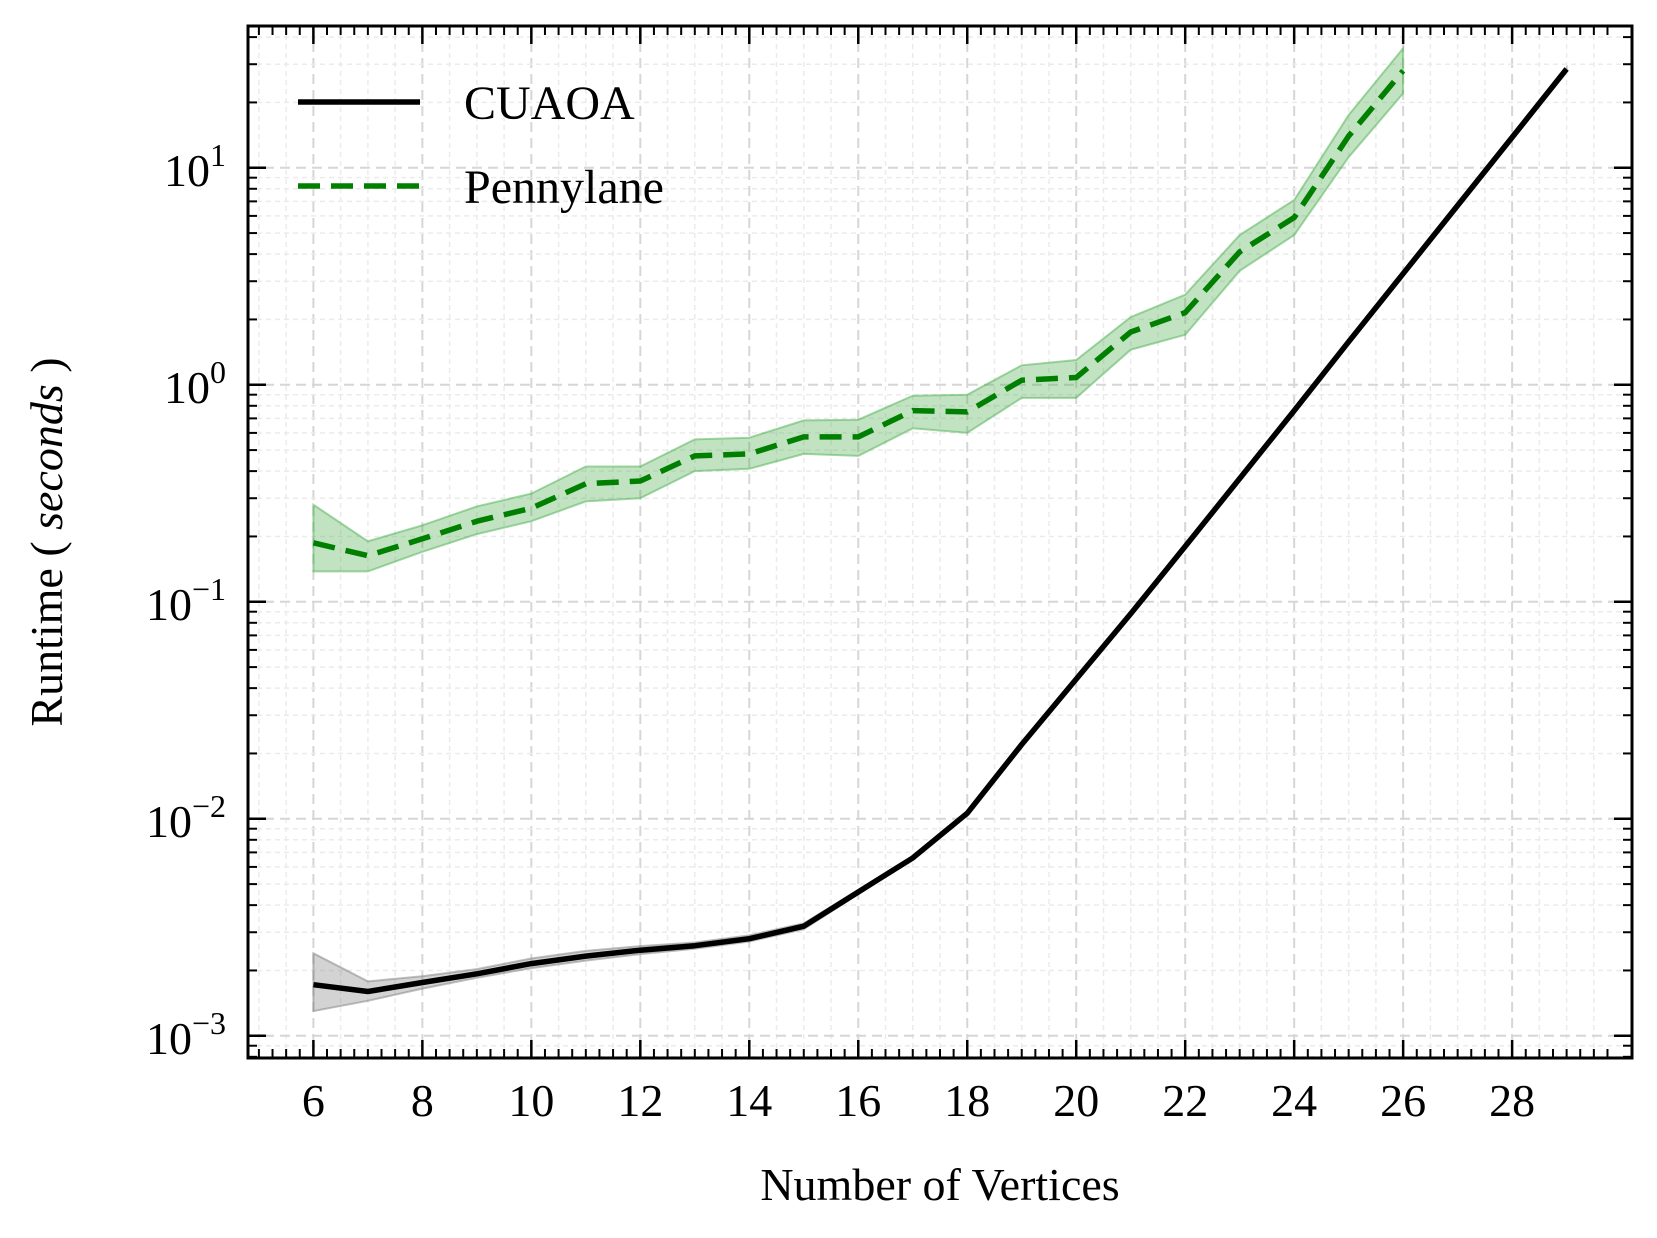 Image resolution: width=1657 pixels, height=1238 pixels. What do you see at coordinates (1512, 1100) in the screenshot?
I see `x-tick-label: 28` at bounding box center [1512, 1100].